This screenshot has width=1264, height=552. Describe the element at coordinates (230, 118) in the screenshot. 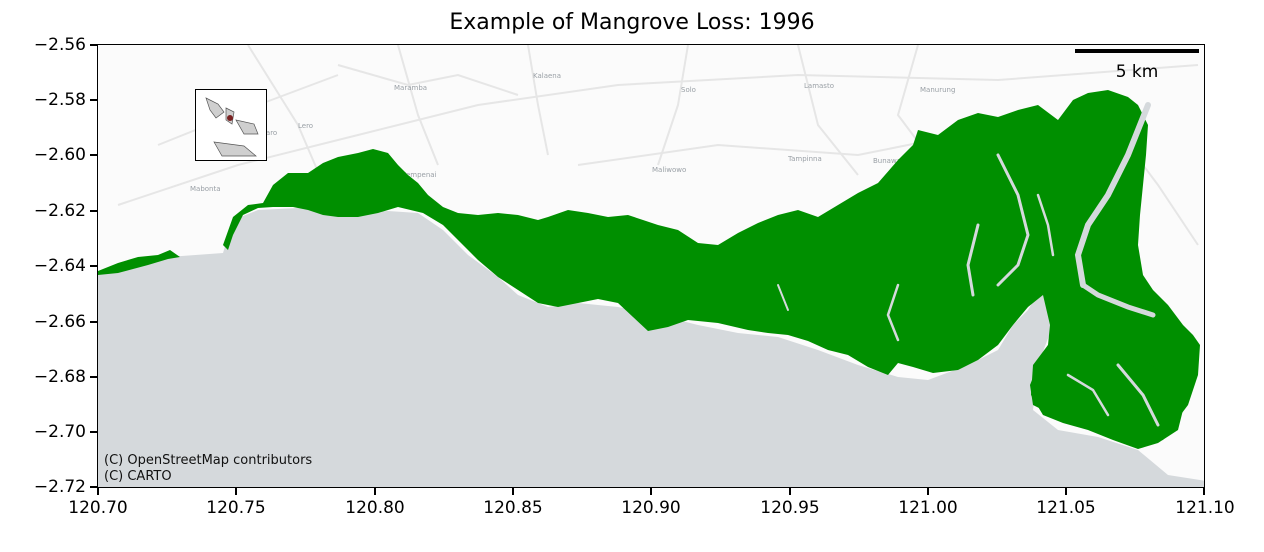

I see `location-marker-icon` at that location.